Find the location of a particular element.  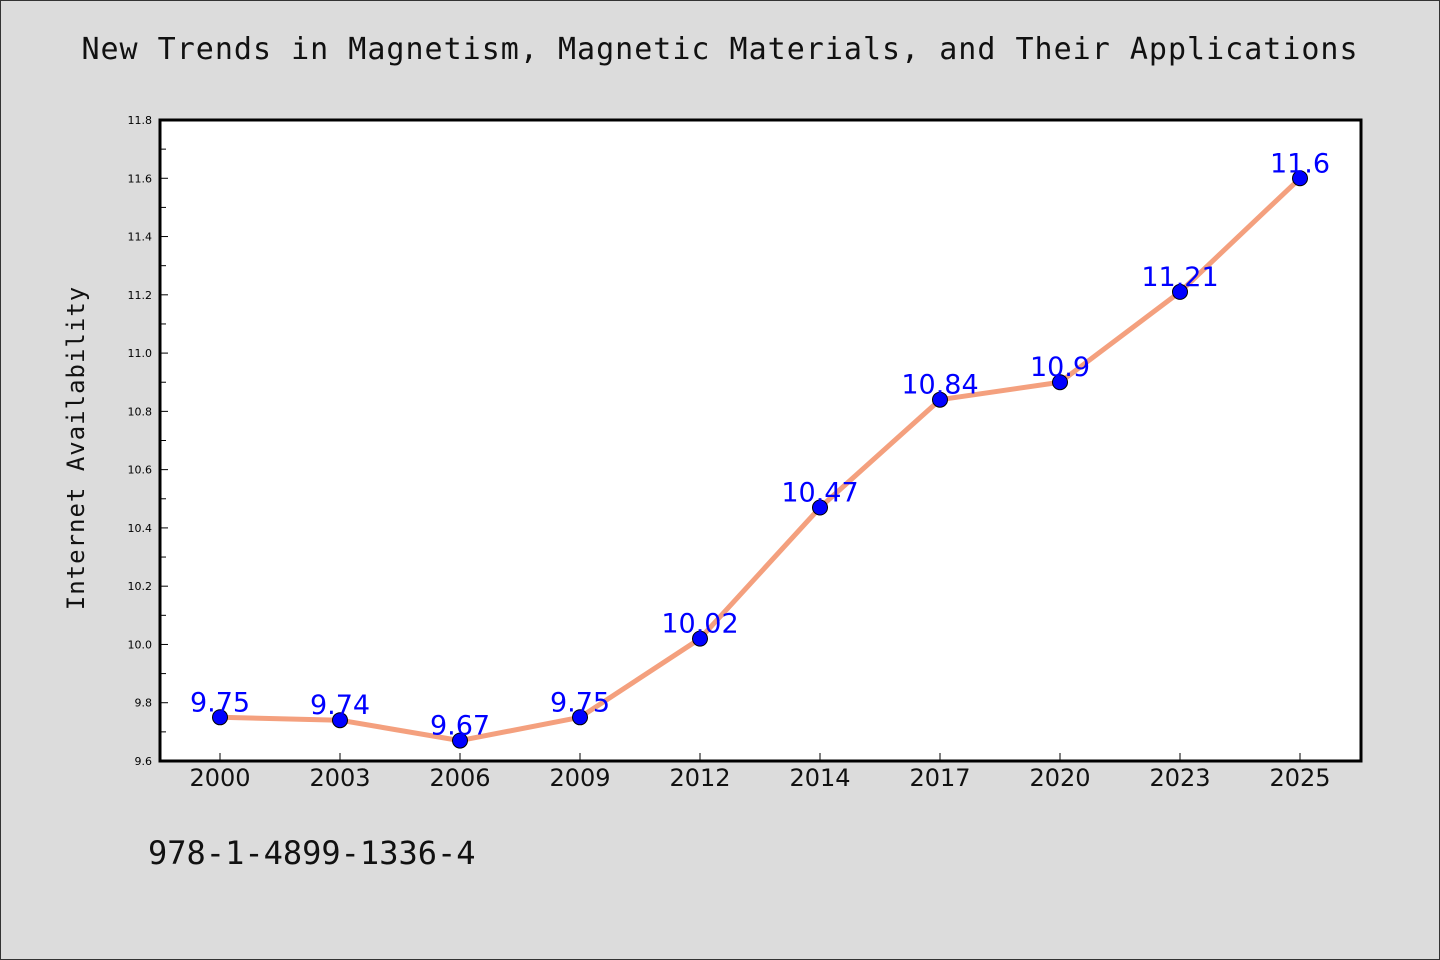

y-tick-label: 11.0 is located at coordinates (140, 353).